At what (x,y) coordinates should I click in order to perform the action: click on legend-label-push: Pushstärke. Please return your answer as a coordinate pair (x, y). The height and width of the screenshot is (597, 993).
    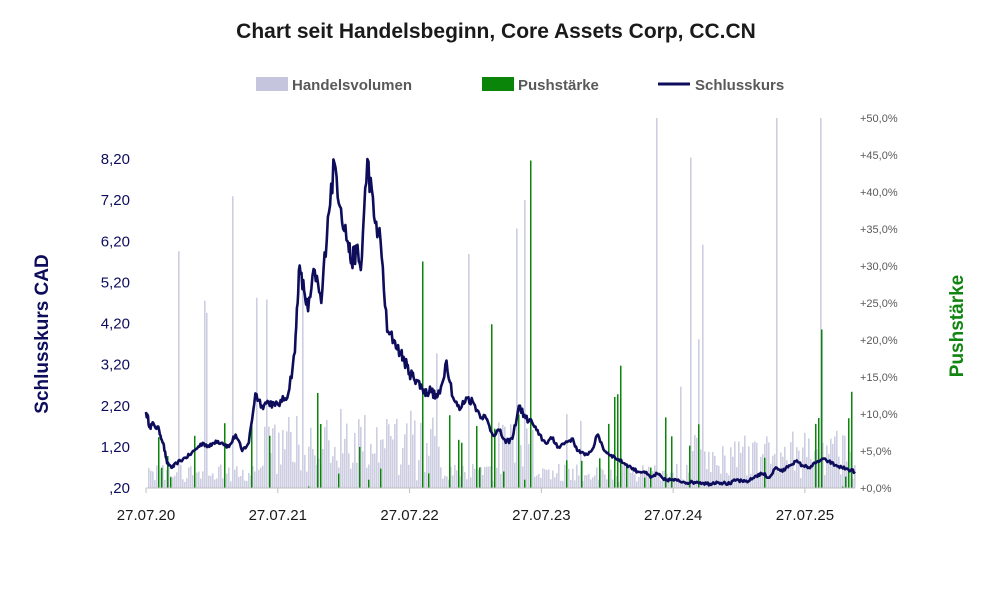
    Looking at the image, I should click on (558, 85).